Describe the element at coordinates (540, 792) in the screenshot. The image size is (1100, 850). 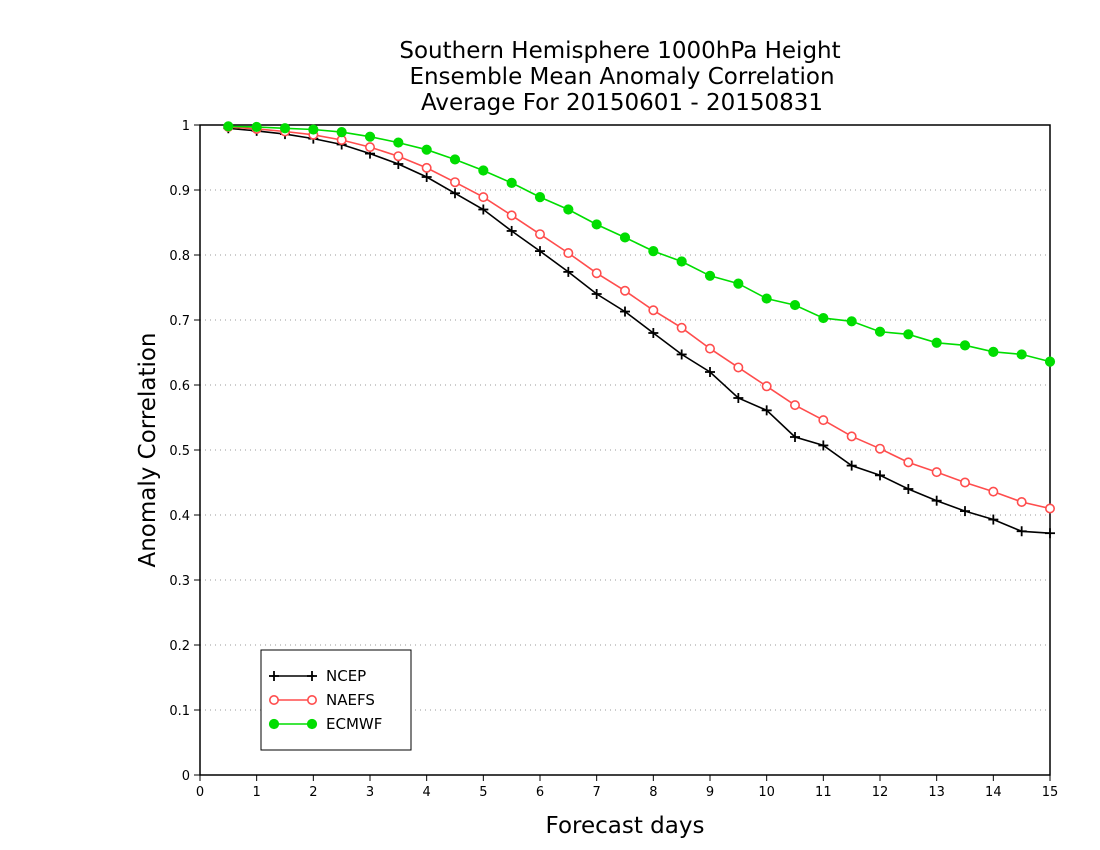
I see `x-tick-label: 6` at that location.